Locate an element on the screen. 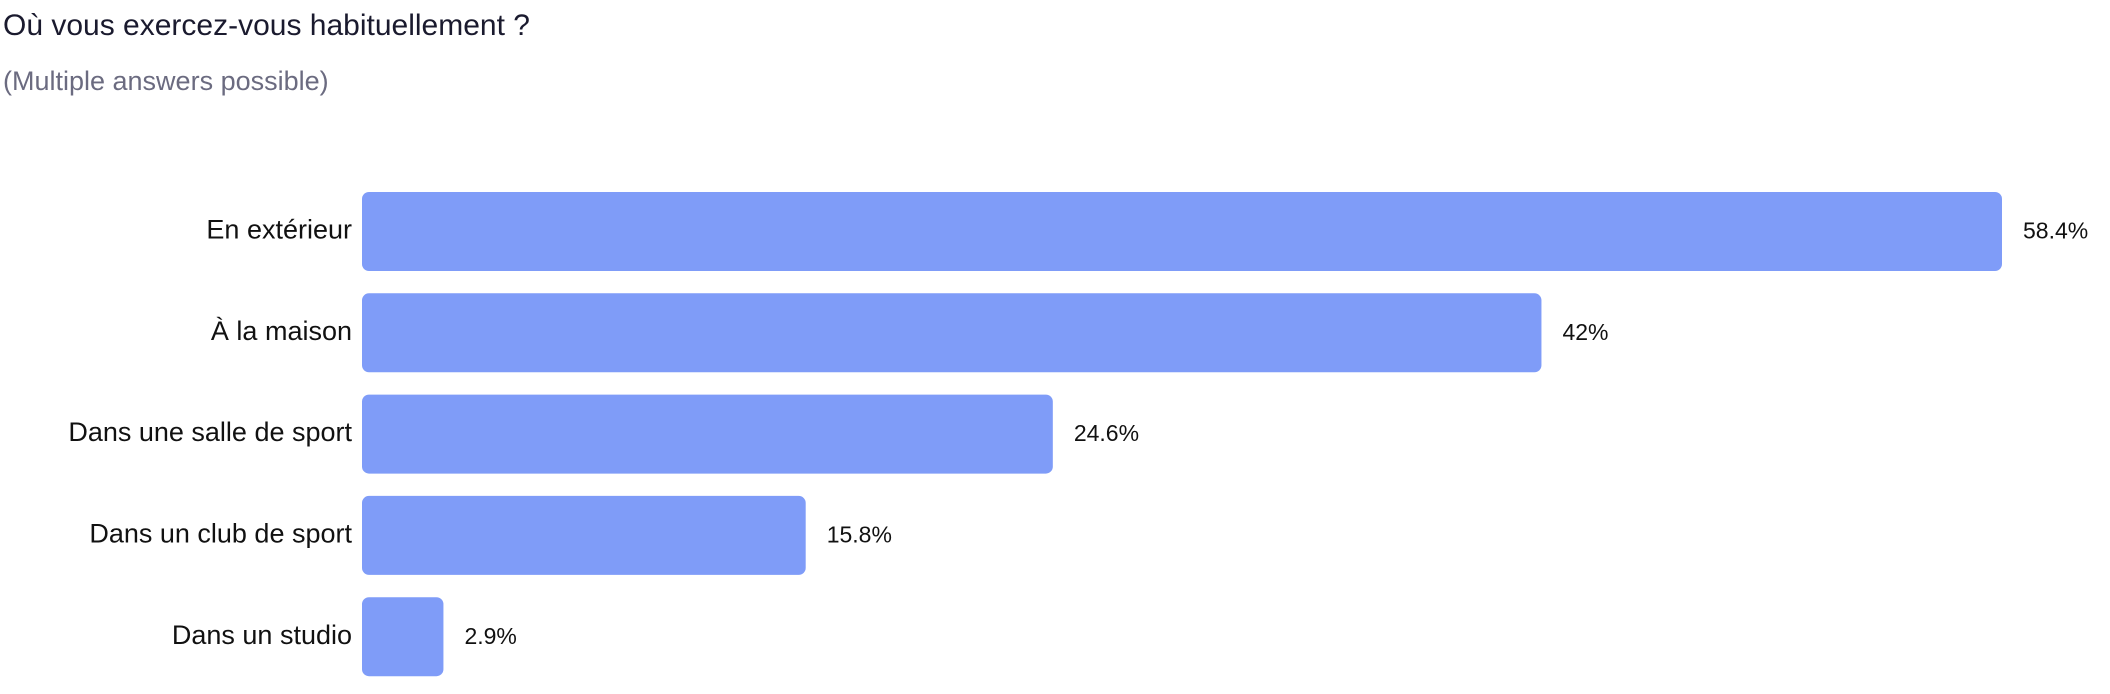 The height and width of the screenshot is (694, 2110). value-label: 42% is located at coordinates (1585, 332).